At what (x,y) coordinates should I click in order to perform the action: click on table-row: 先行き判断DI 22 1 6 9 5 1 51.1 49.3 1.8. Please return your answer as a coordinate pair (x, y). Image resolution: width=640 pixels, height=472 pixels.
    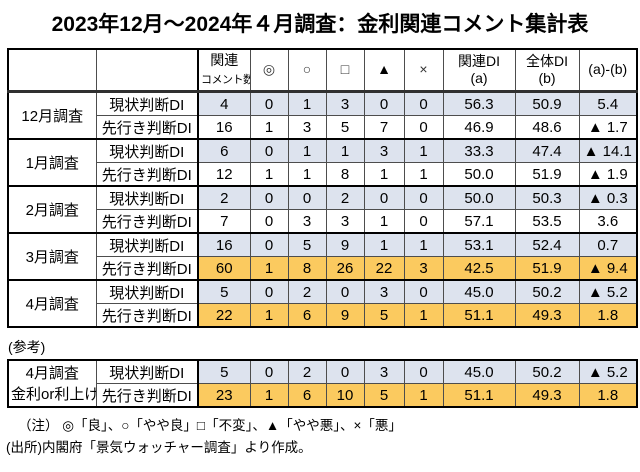
    Looking at the image, I should click on (323, 315).